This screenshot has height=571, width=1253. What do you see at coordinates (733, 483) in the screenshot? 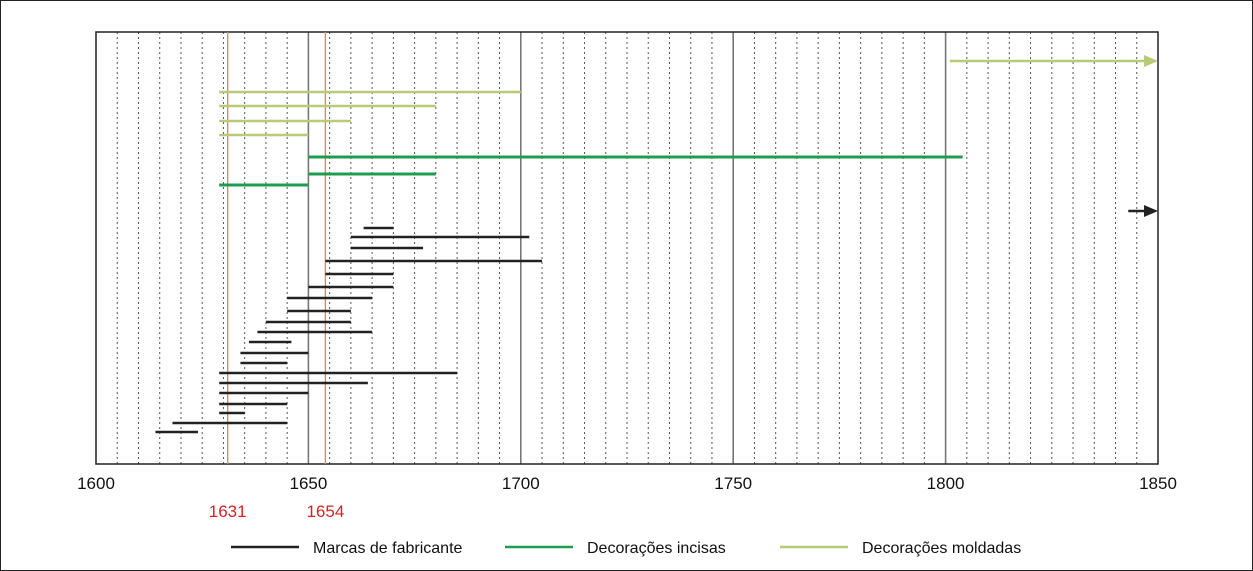
I see `x-tick-label: 1750` at bounding box center [733, 483].